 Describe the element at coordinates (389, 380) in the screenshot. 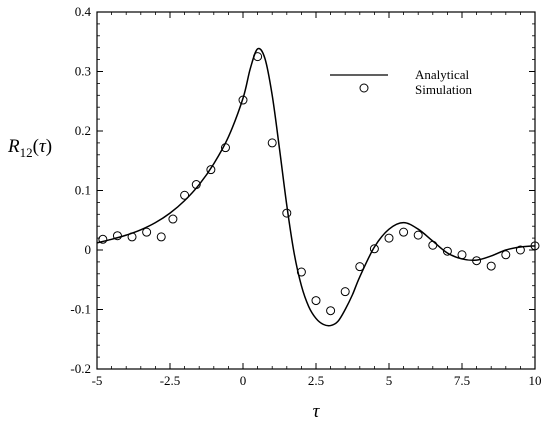

I see `x-tick-label: 5` at that location.